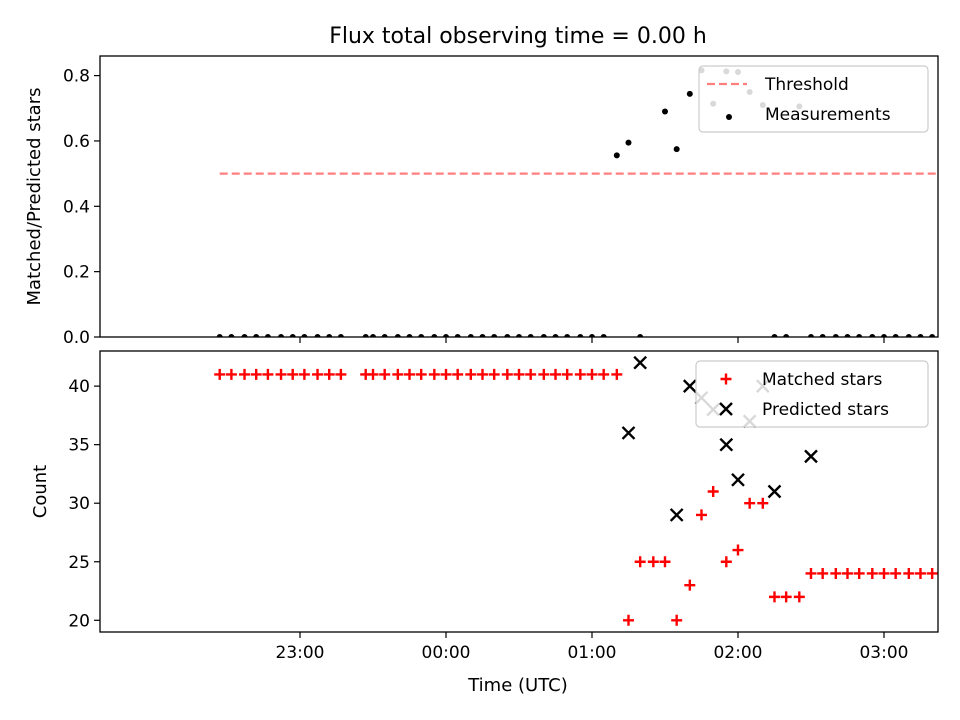 This screenshot has width=960, height=720. Describe the element at coordinates (822, 380) in the screenshot. I see `legend-label: Matched stars` at that location.